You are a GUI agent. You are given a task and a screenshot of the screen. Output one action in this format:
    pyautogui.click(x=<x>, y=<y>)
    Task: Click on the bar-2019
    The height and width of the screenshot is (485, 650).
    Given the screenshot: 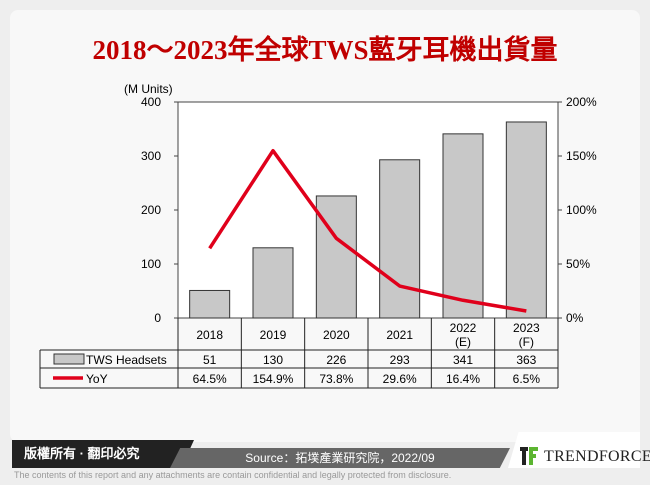 What is the action you would take?
    pyautogui.click(x=273, y=283)
    